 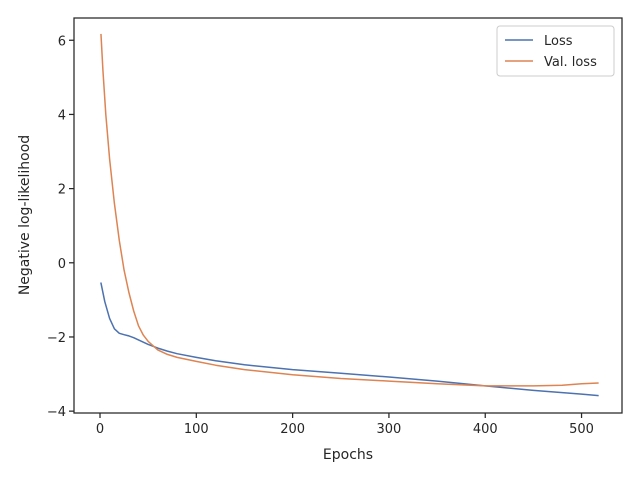 I want to click on y-tick-label: 0, so click(x=62, y=264).